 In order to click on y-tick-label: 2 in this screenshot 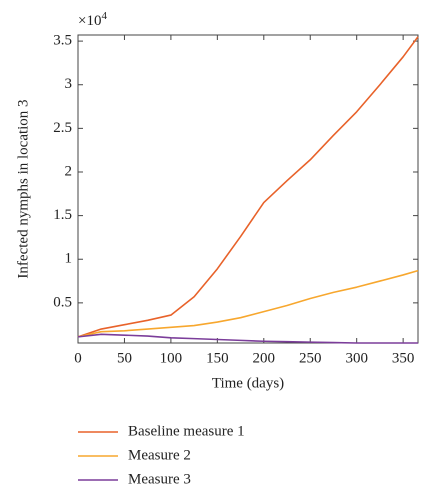, I will do `click(69, 171)`.